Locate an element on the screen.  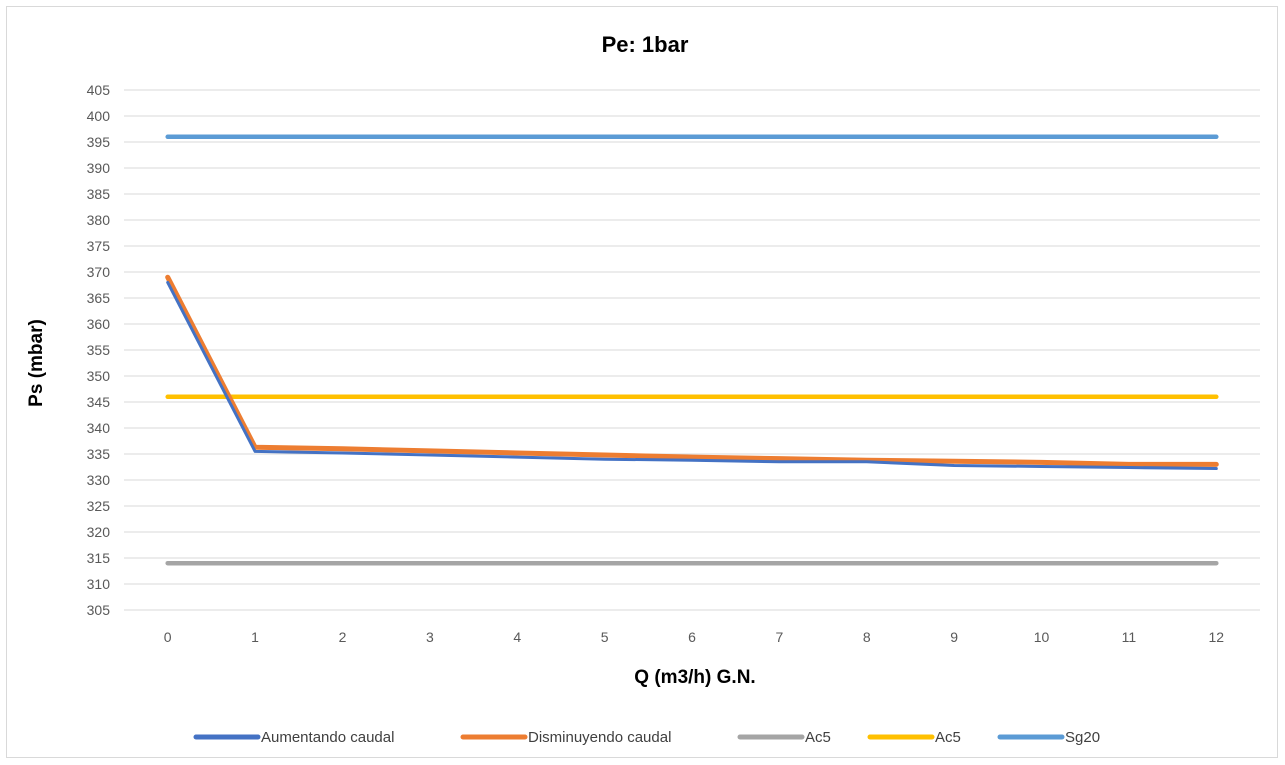
y-tick-label: 320 is located at coordinates (99, 532).